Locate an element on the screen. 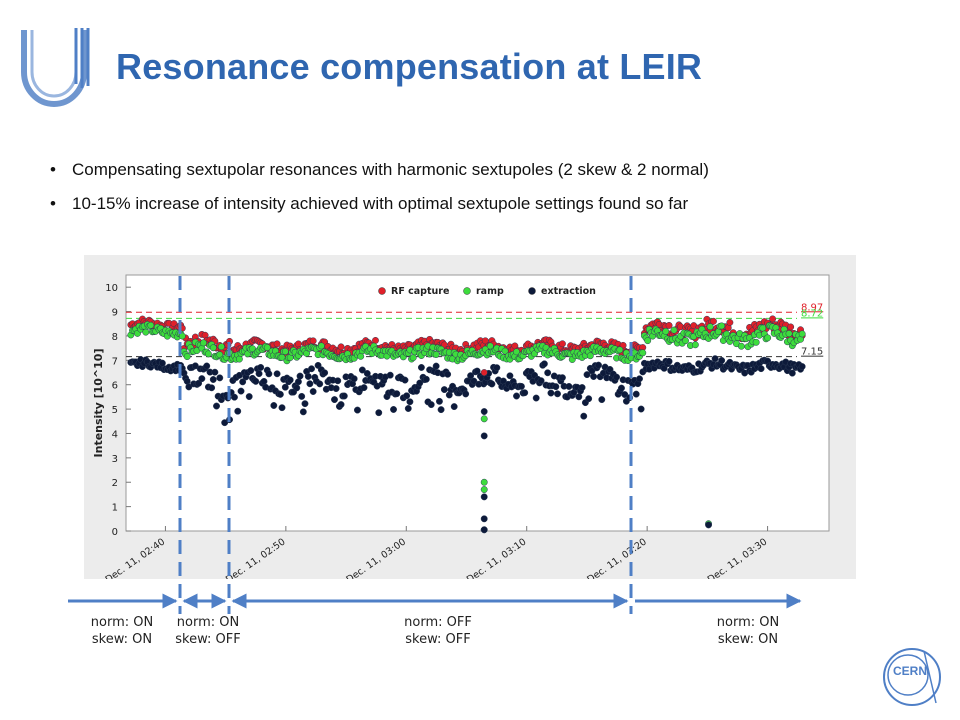 The image size is (960, 720). y-tick-label: 3 is located at coordinates (115, 459).